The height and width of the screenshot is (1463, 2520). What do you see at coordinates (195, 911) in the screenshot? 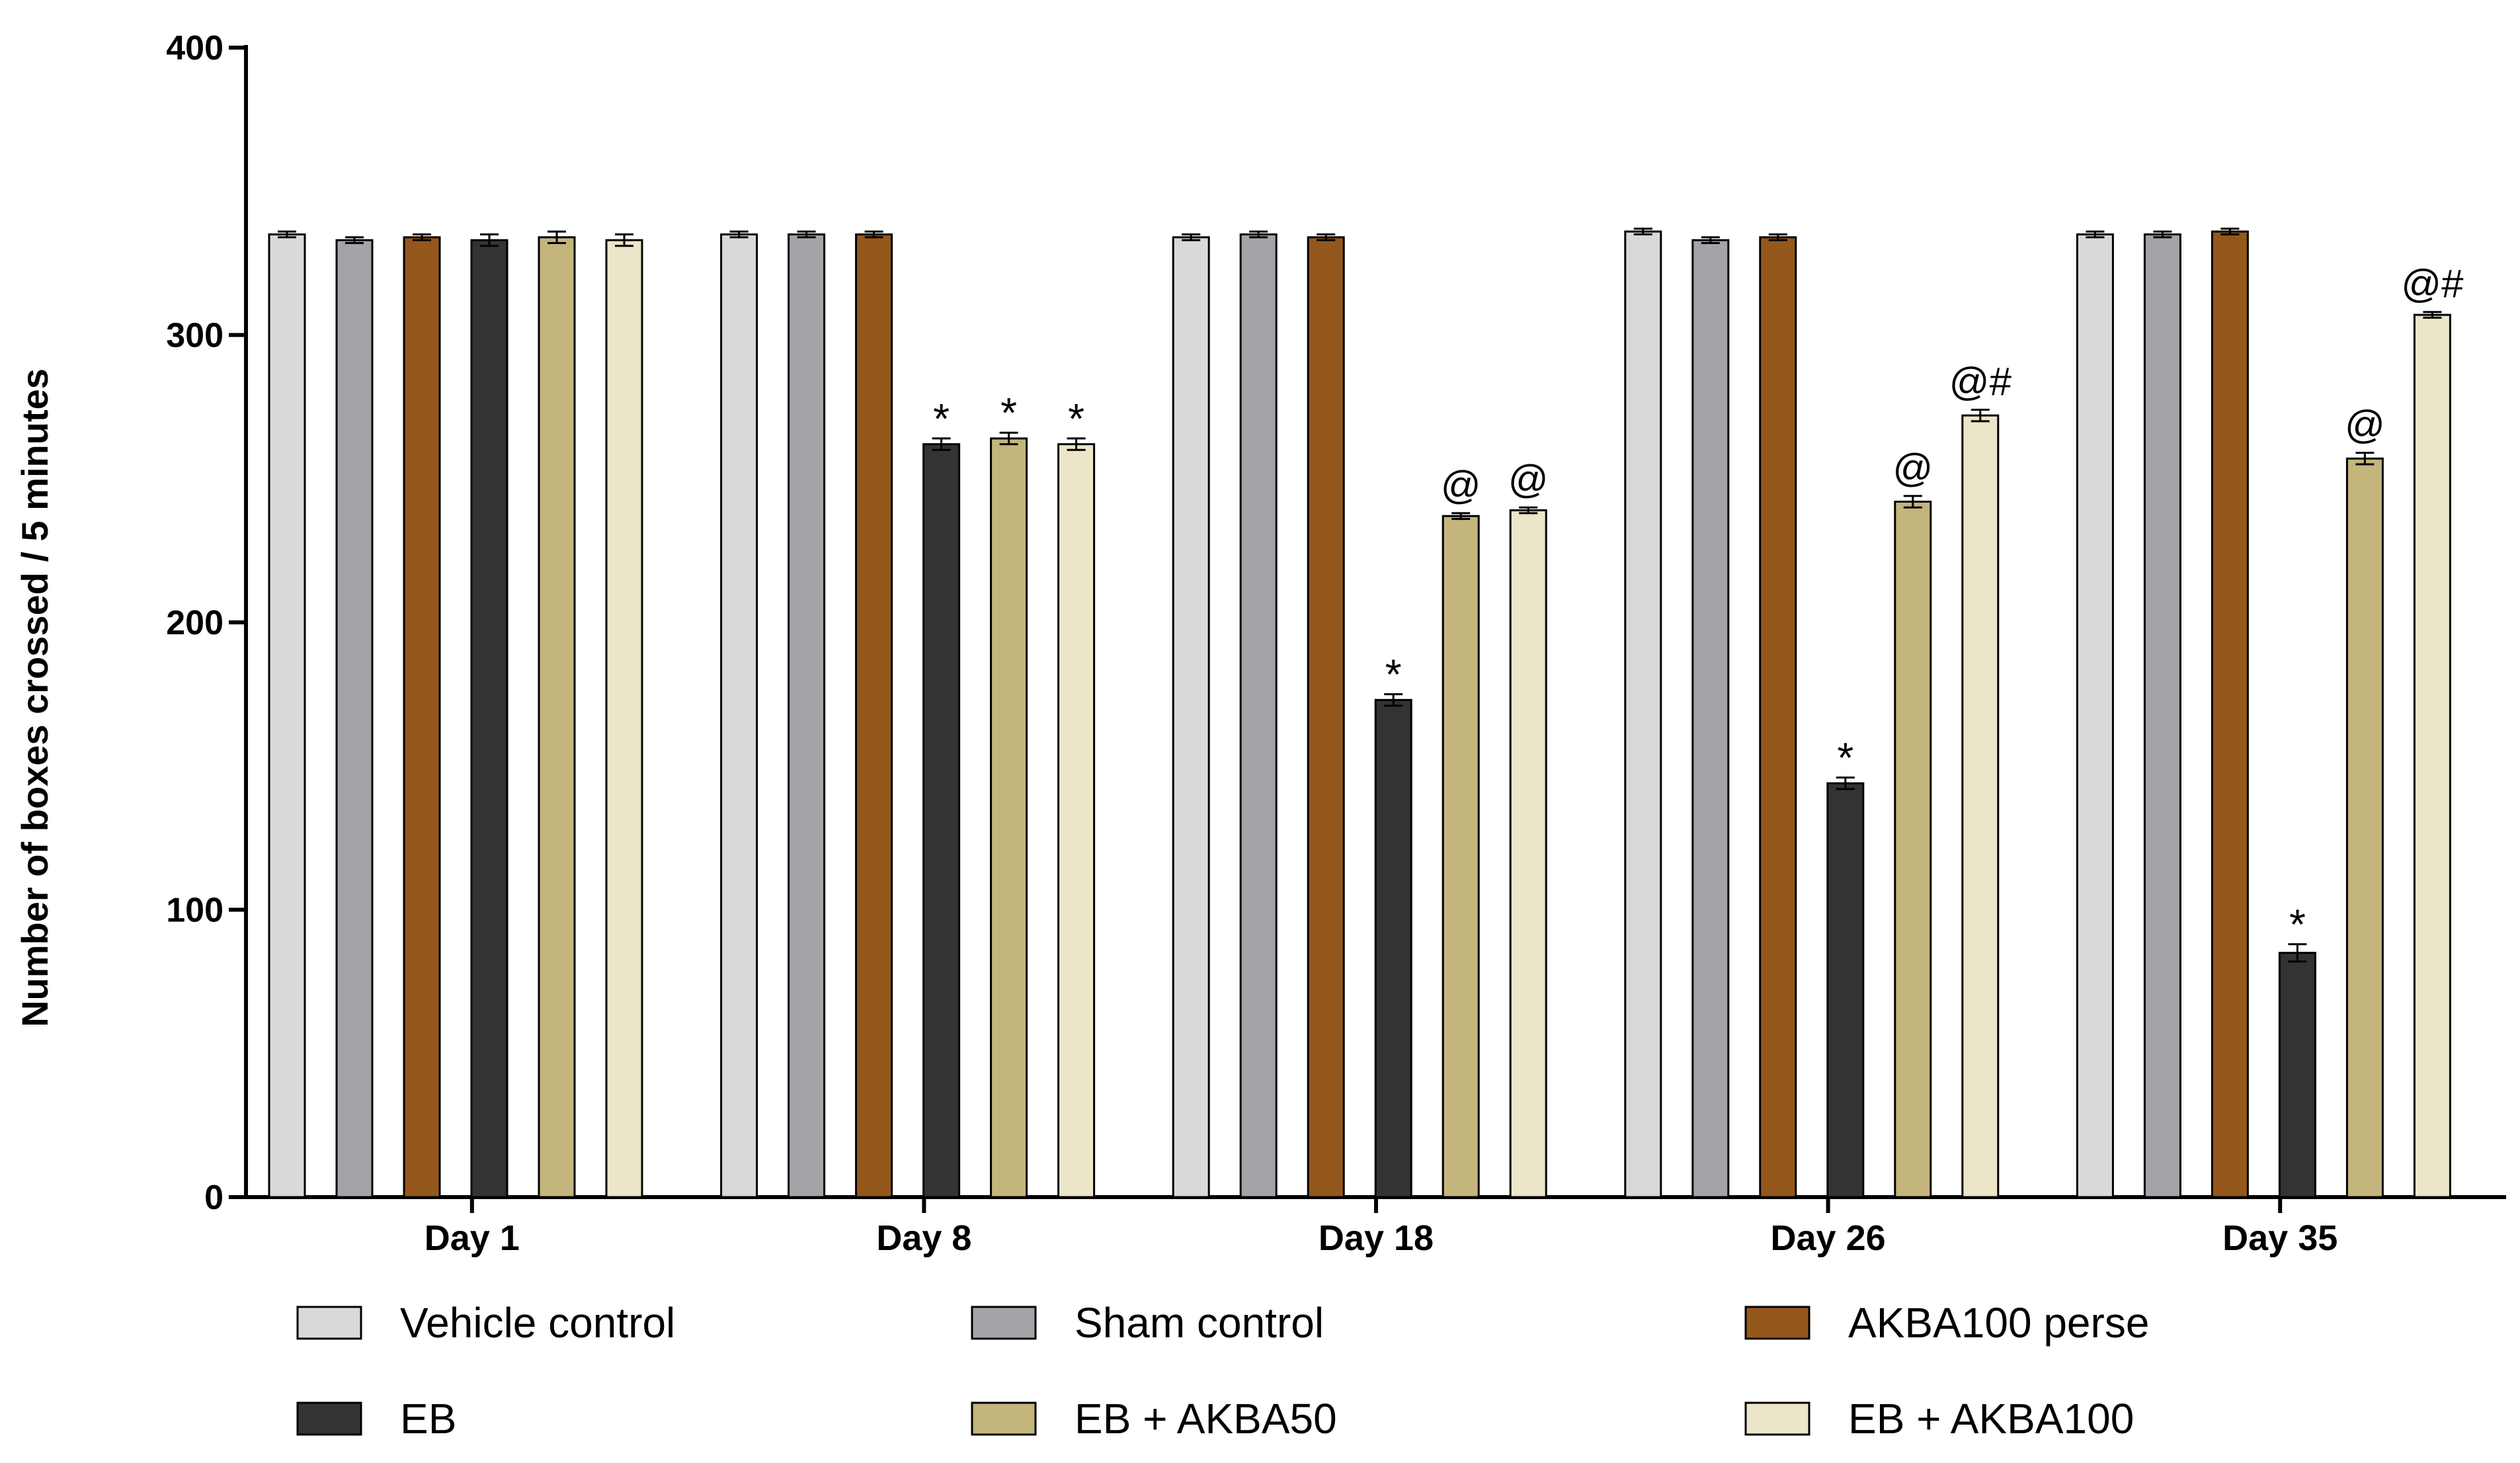
I see `y-tick-label: 100` at bounding box center [195, 911].